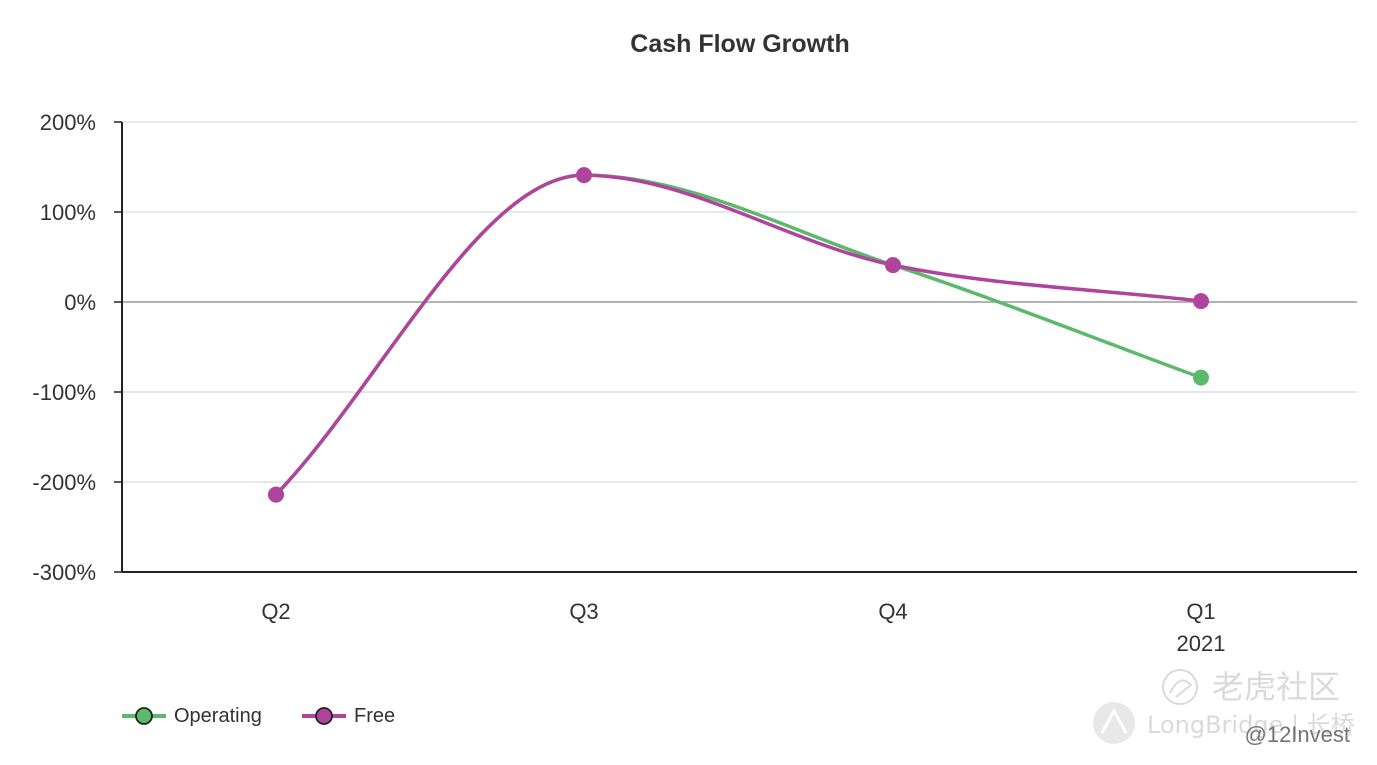 The width and height of the screenshot is (1377, 765). I want to click on legend: Operating Free, so click(258, 716).